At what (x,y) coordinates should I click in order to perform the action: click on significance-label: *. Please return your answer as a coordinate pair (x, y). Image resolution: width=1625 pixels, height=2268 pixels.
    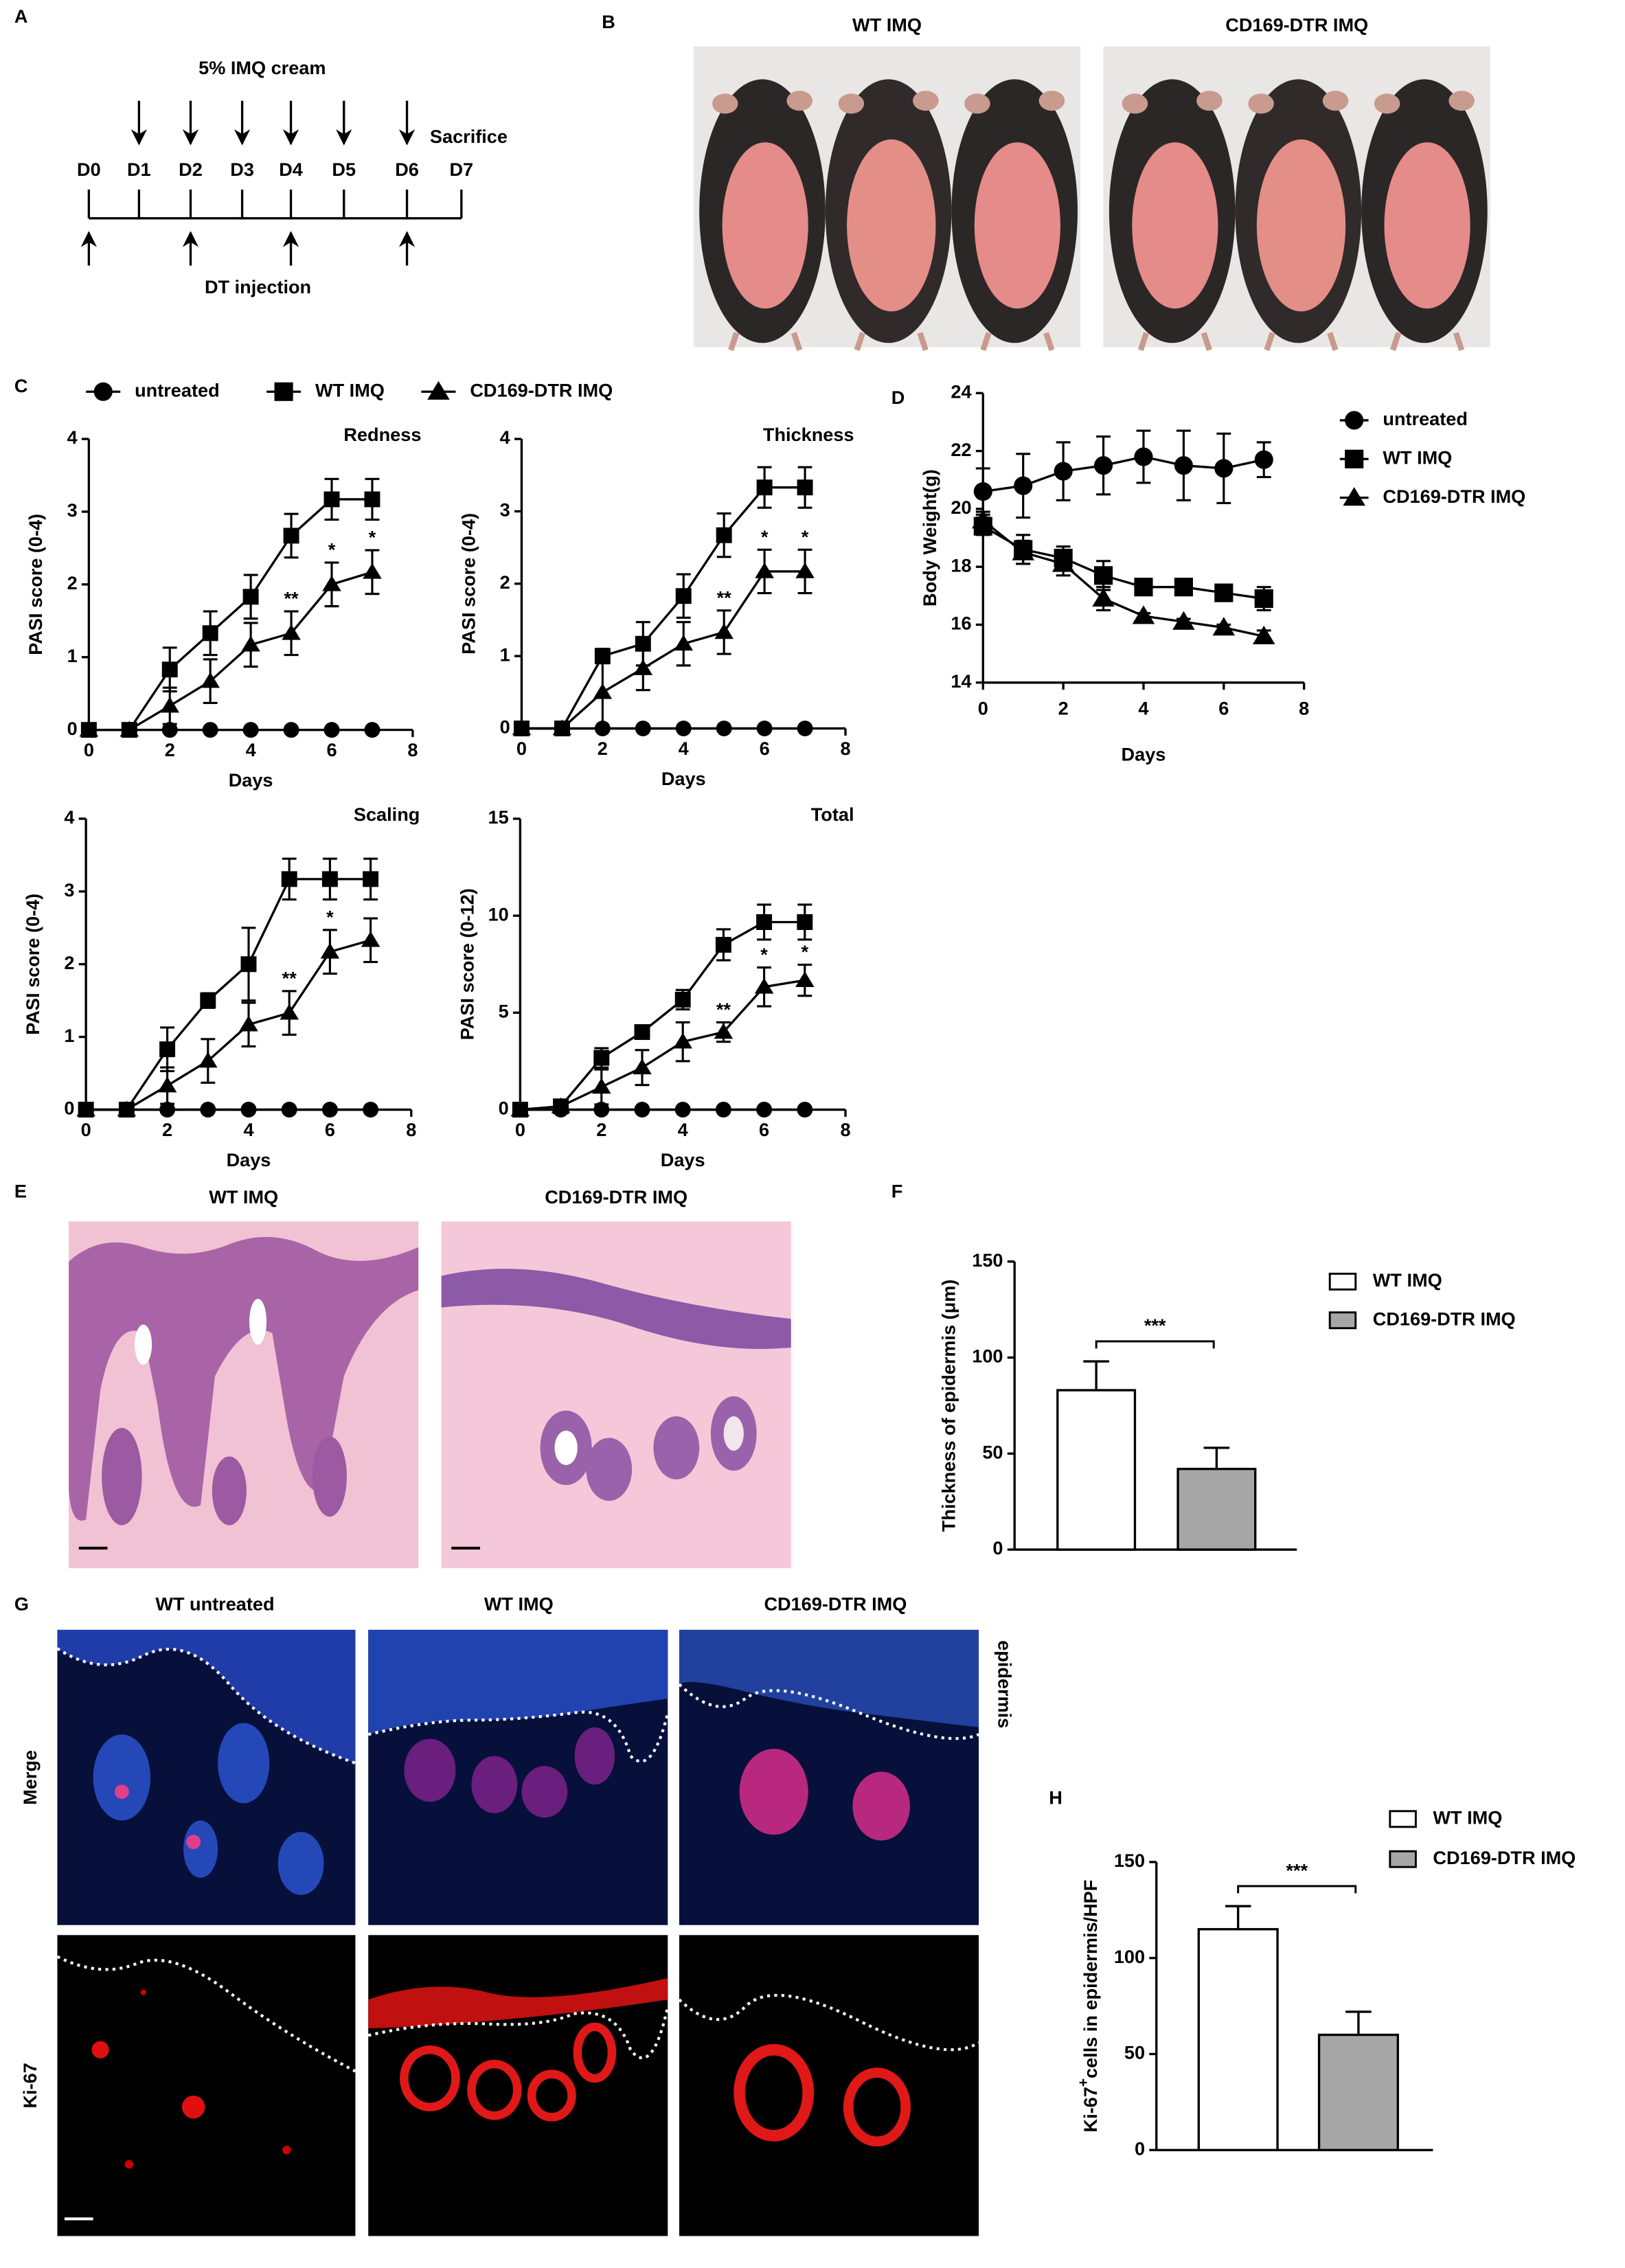
    Looking at the image, I should click on (764, 954).